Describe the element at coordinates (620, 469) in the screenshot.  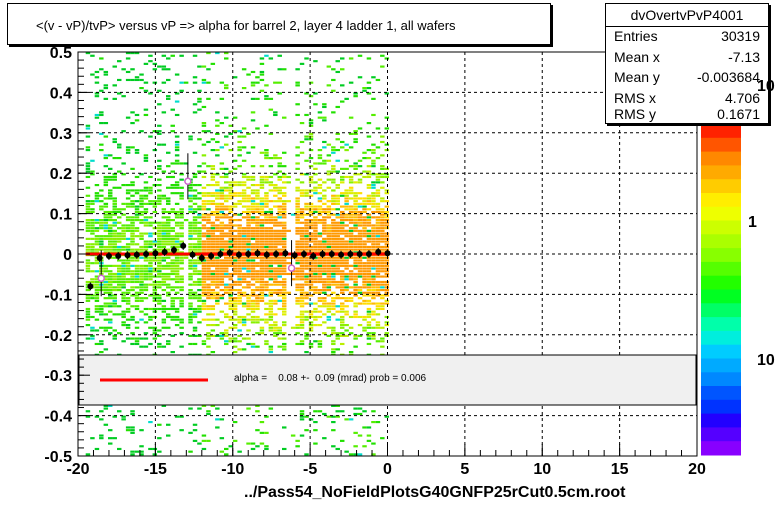
I see `x-tick-label: 15` at that location.